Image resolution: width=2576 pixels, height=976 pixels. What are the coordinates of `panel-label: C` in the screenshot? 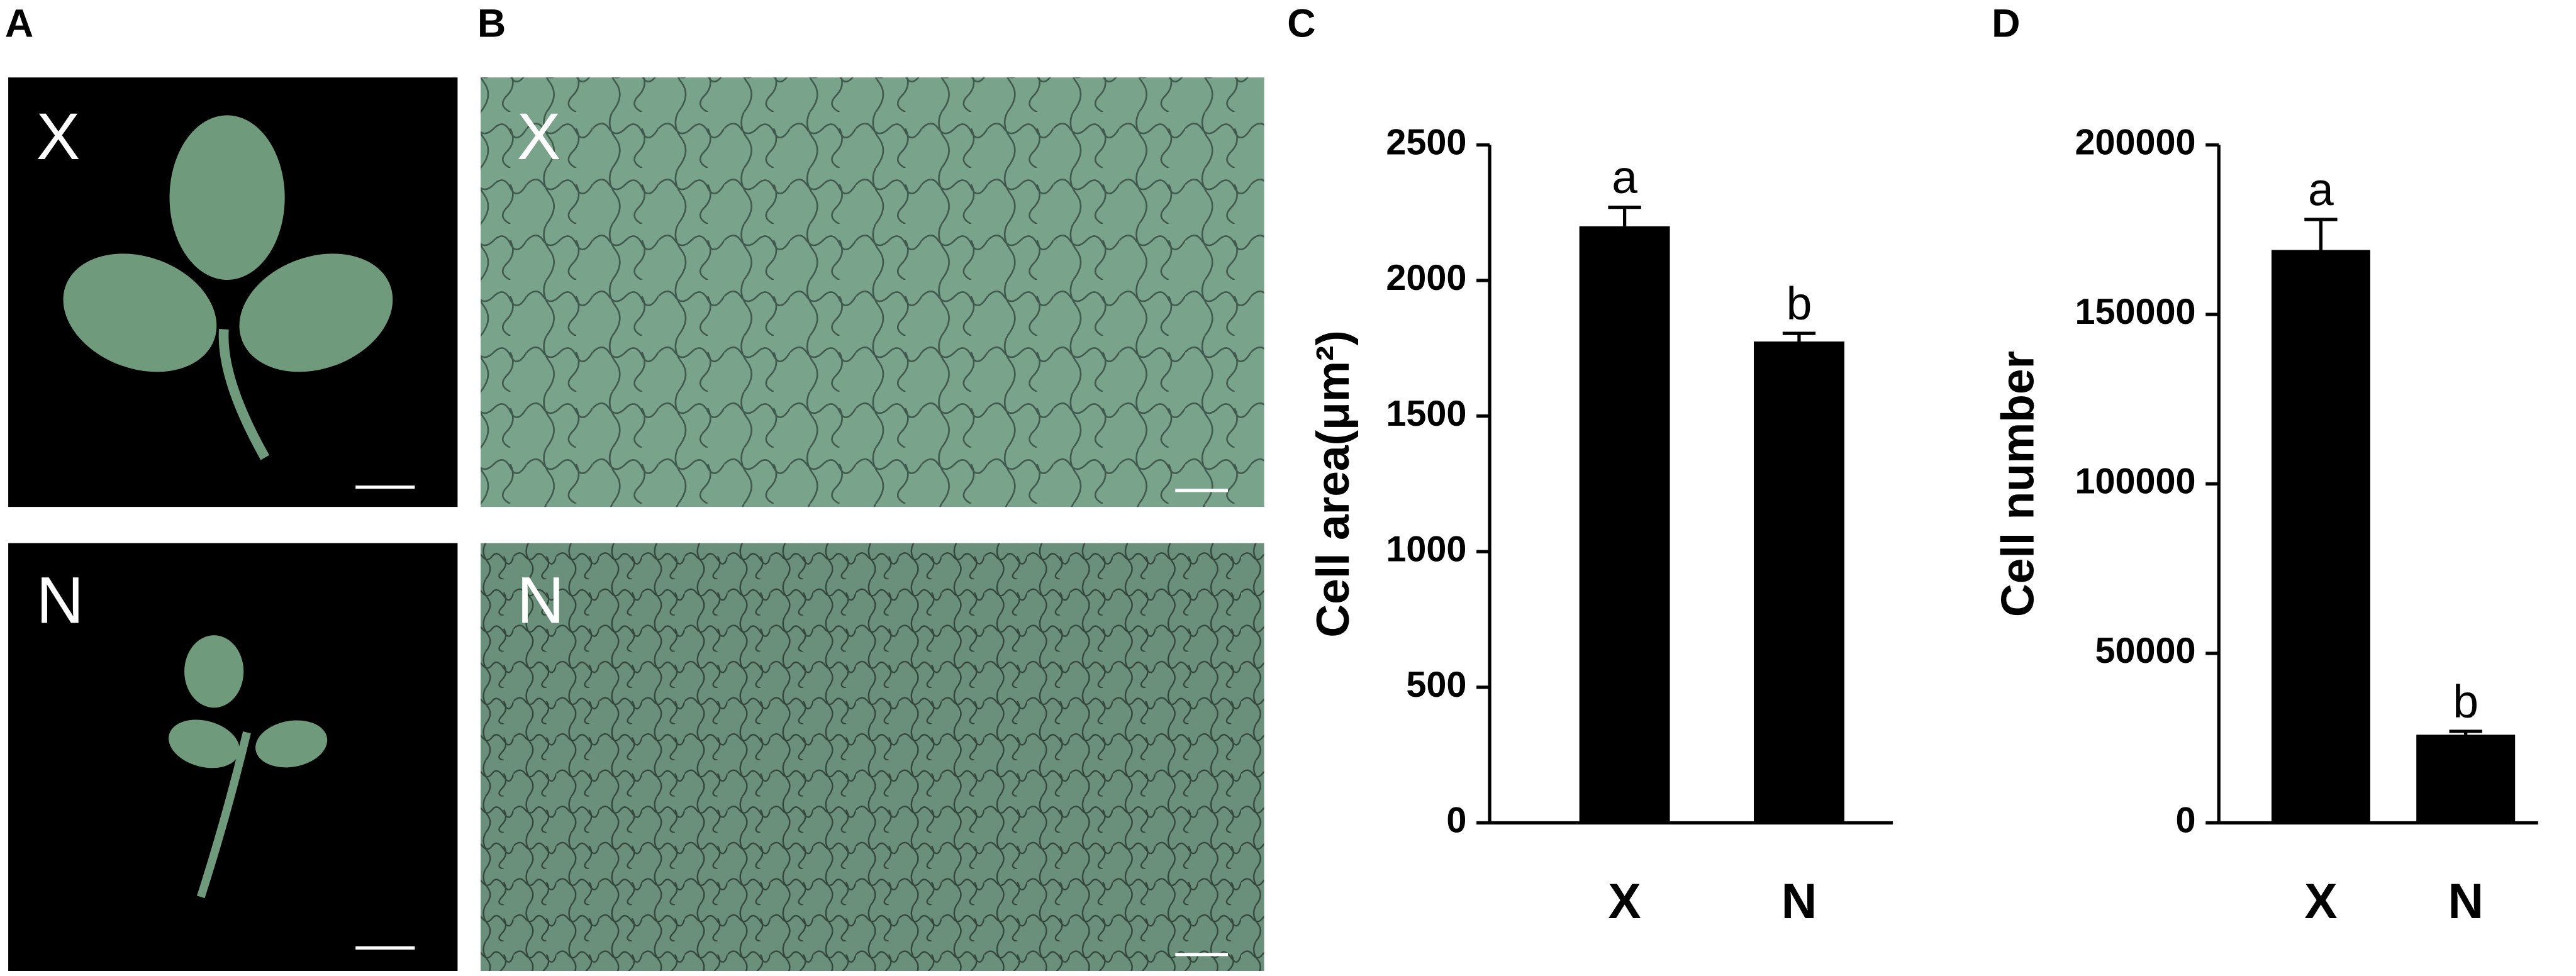 It's located at (1301, 24).